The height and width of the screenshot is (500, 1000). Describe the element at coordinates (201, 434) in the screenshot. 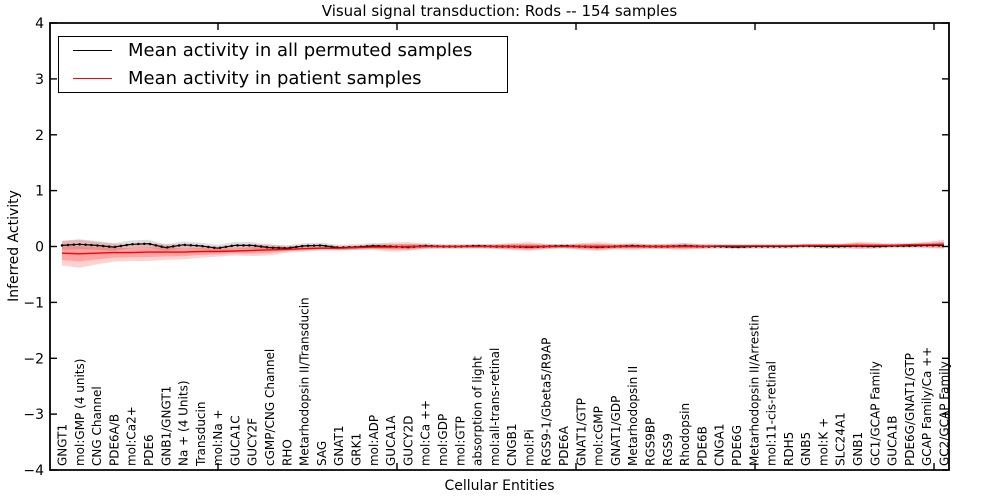

I see `x-category-label: Transducin` at that location.